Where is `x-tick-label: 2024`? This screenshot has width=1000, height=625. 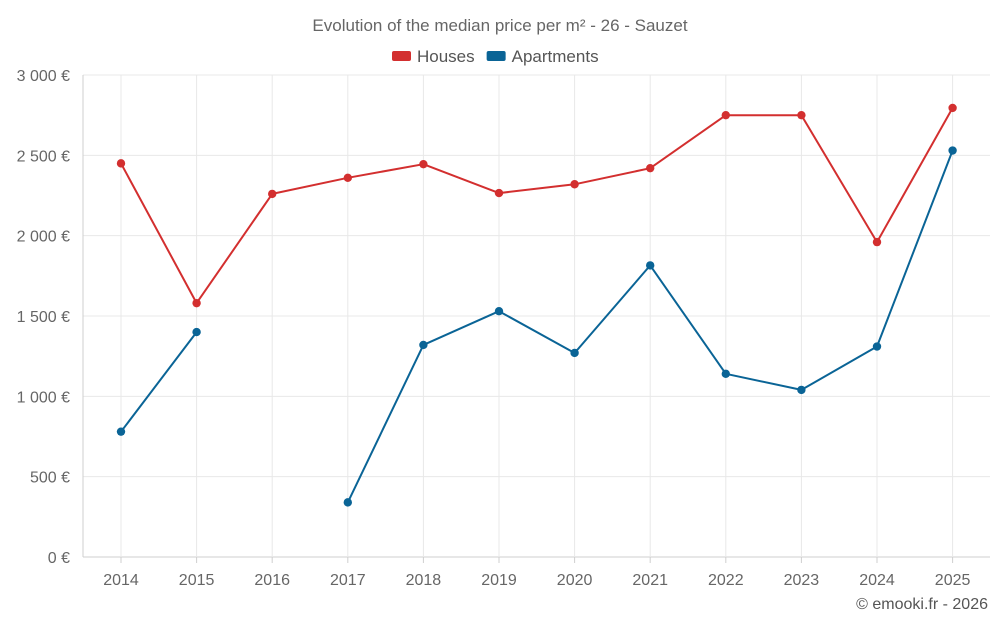 x-tick-label: 2024 is located at coordinates (877, 580).